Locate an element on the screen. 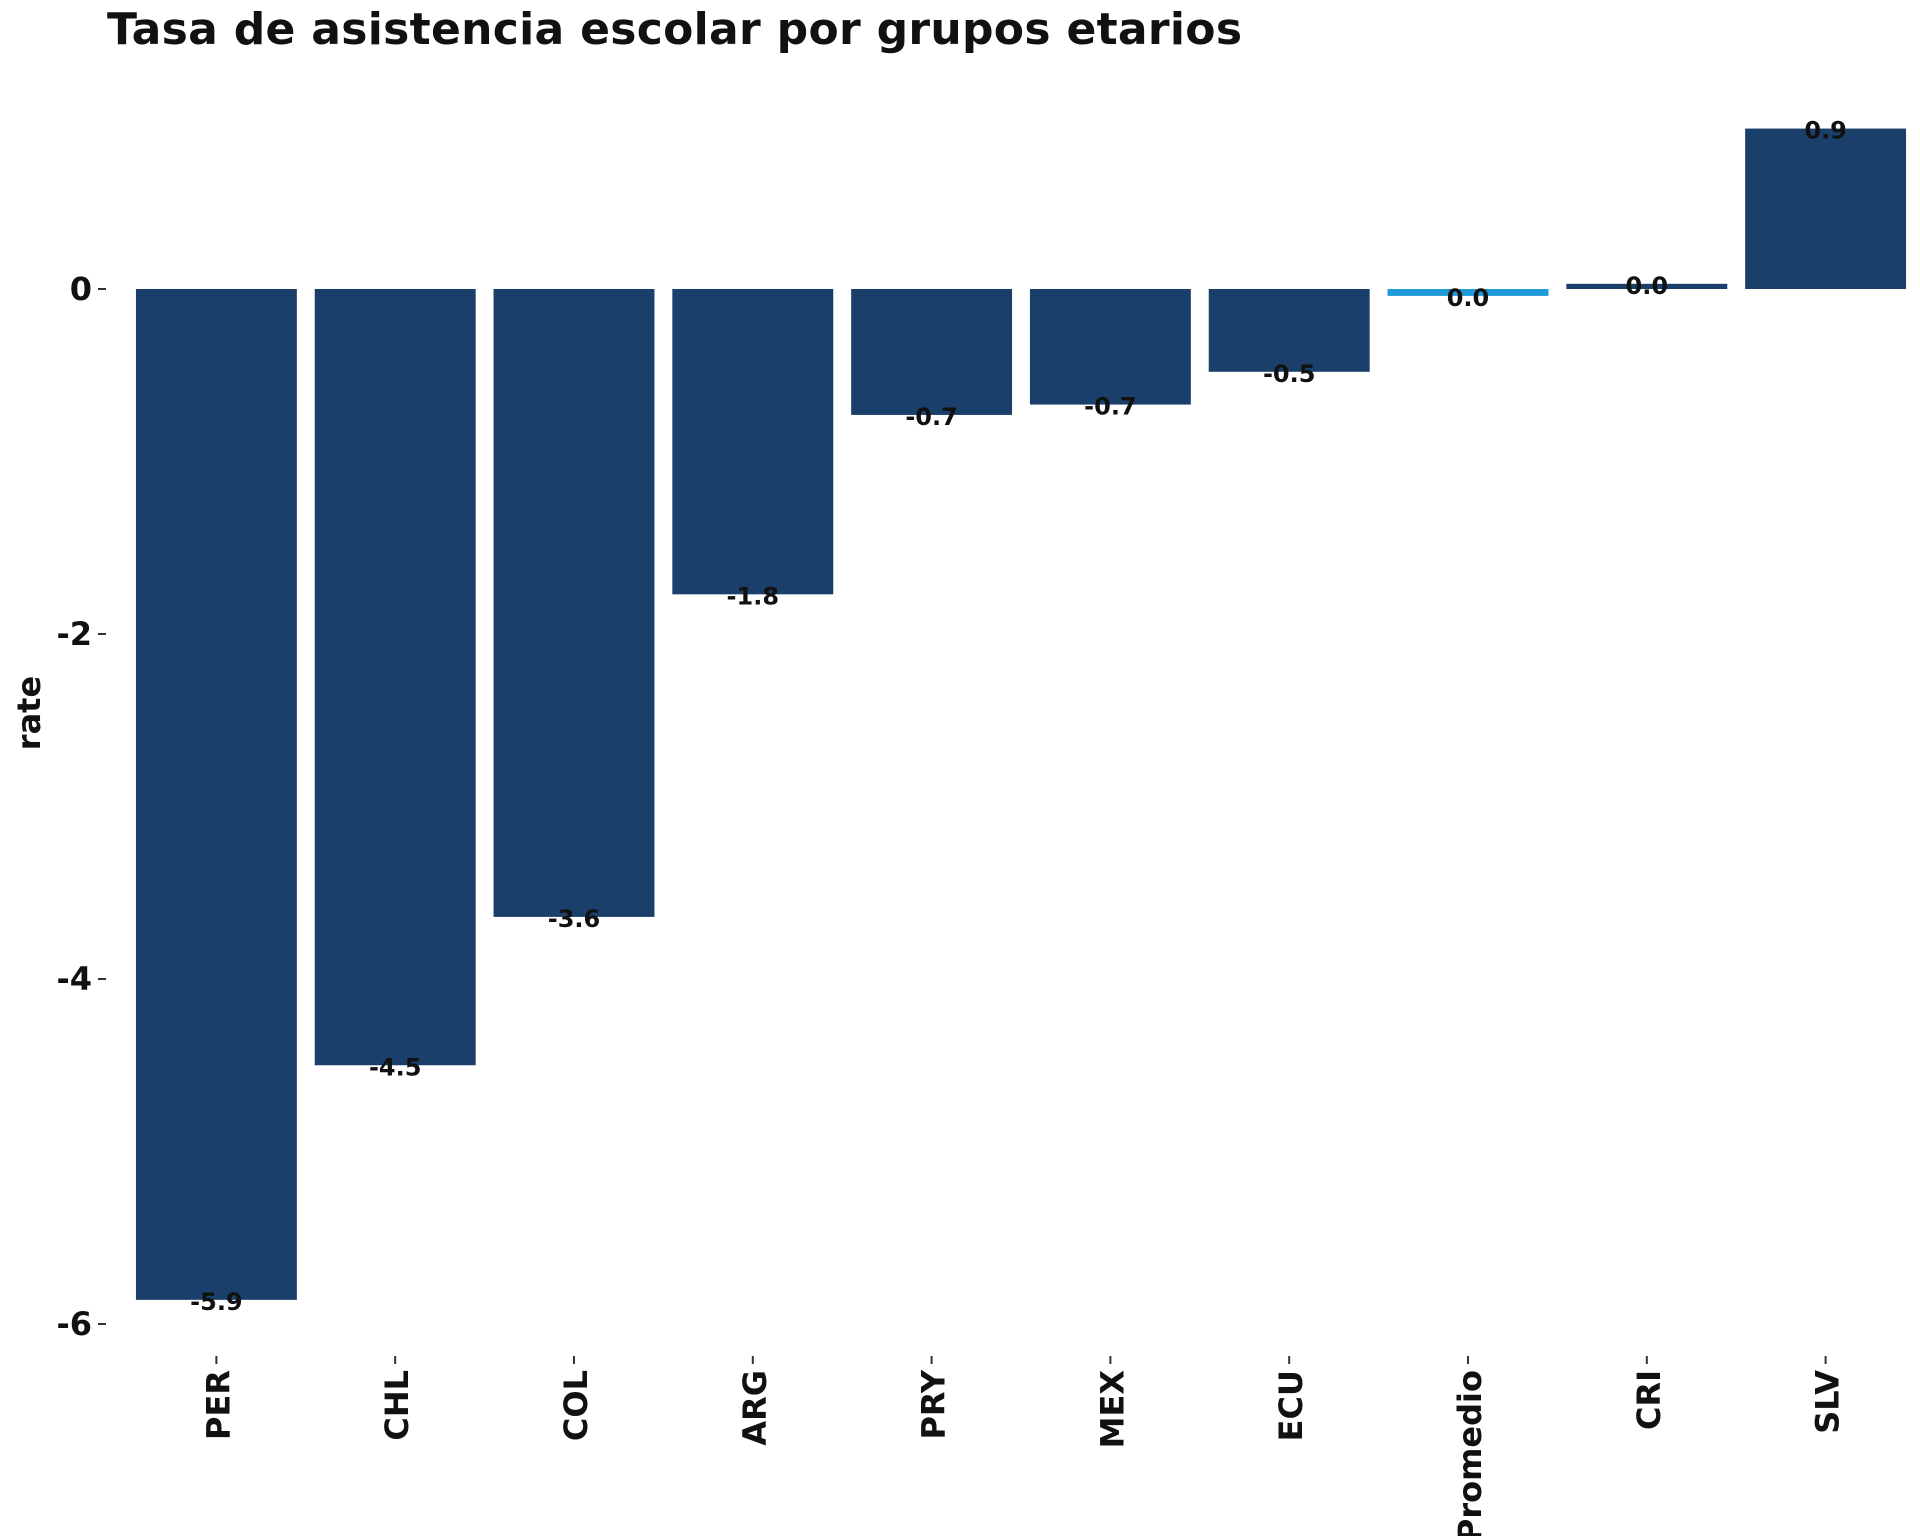 This screenshot has width=1920, height=1536. y-tick-label: -2 is located at coordinates (74, 634).